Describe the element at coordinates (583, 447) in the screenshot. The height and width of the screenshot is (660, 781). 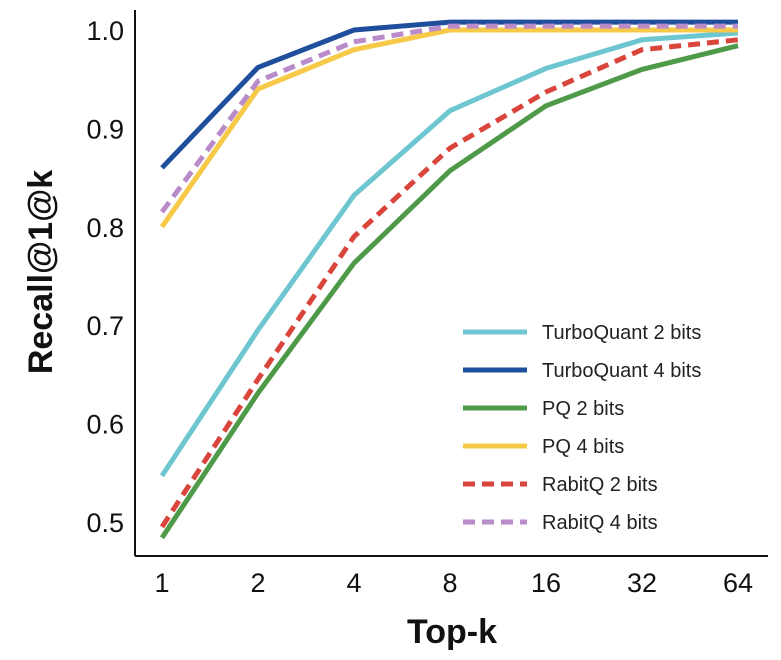
I see `legend-label: PQ 4 bits` at that location.